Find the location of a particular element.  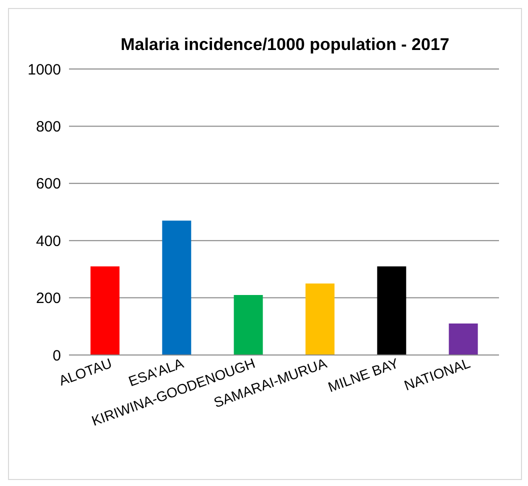

y-tick-label: 1000 is located at coordinates (44, 69).